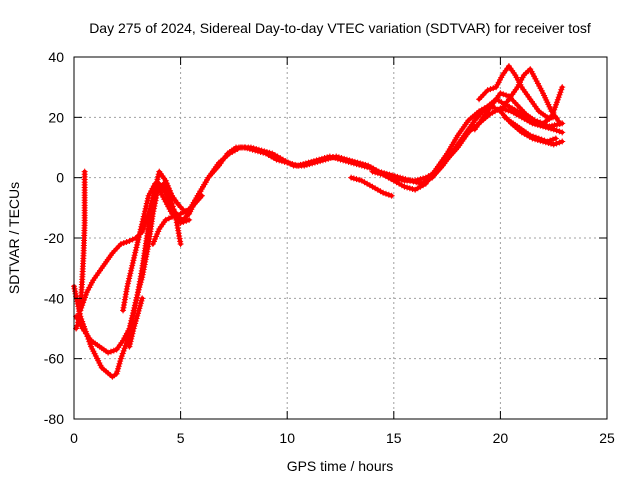 The height and width of the screenshot is (480, 640). What do you see at coordinates (394, 438) in the screenshot?
I see `x-tick-label: 15` at bounding box center [394, 438].